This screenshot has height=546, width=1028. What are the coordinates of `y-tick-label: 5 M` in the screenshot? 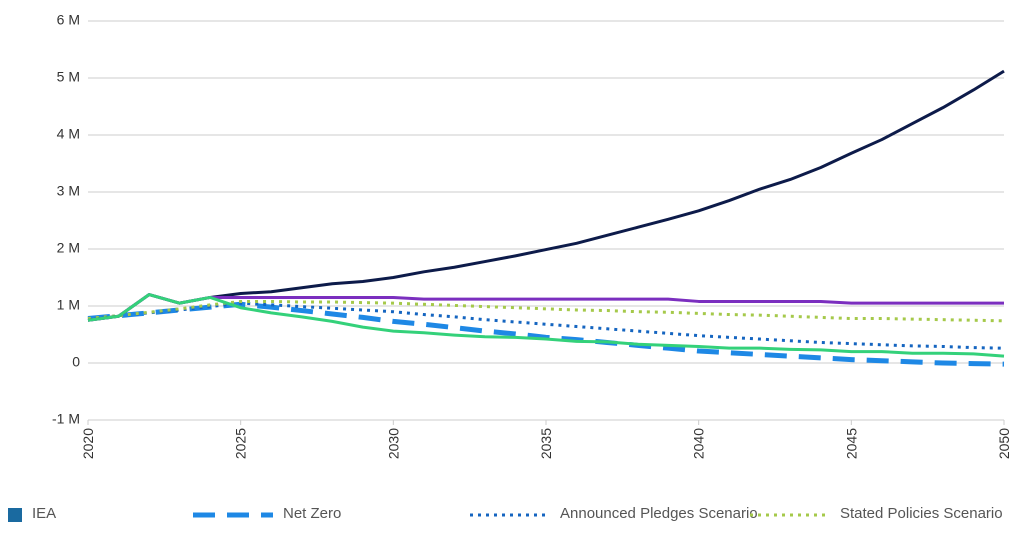 It's located at (68, 77).